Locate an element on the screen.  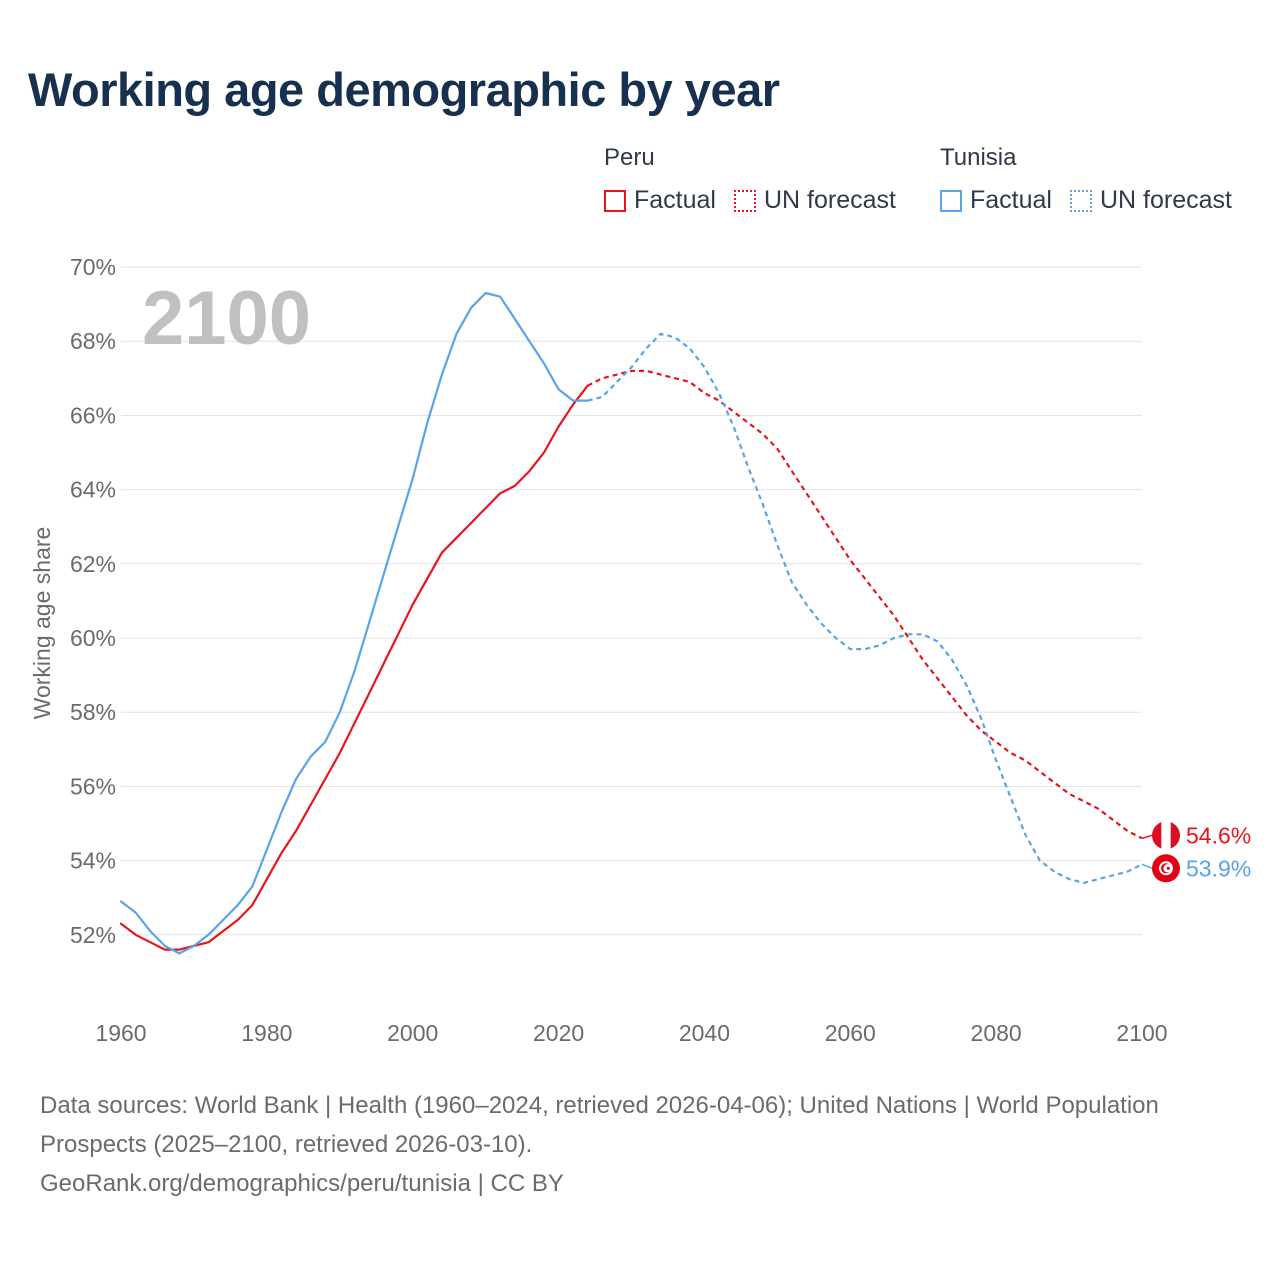
peru-flag-icon is located at coordinates (1166, 835).